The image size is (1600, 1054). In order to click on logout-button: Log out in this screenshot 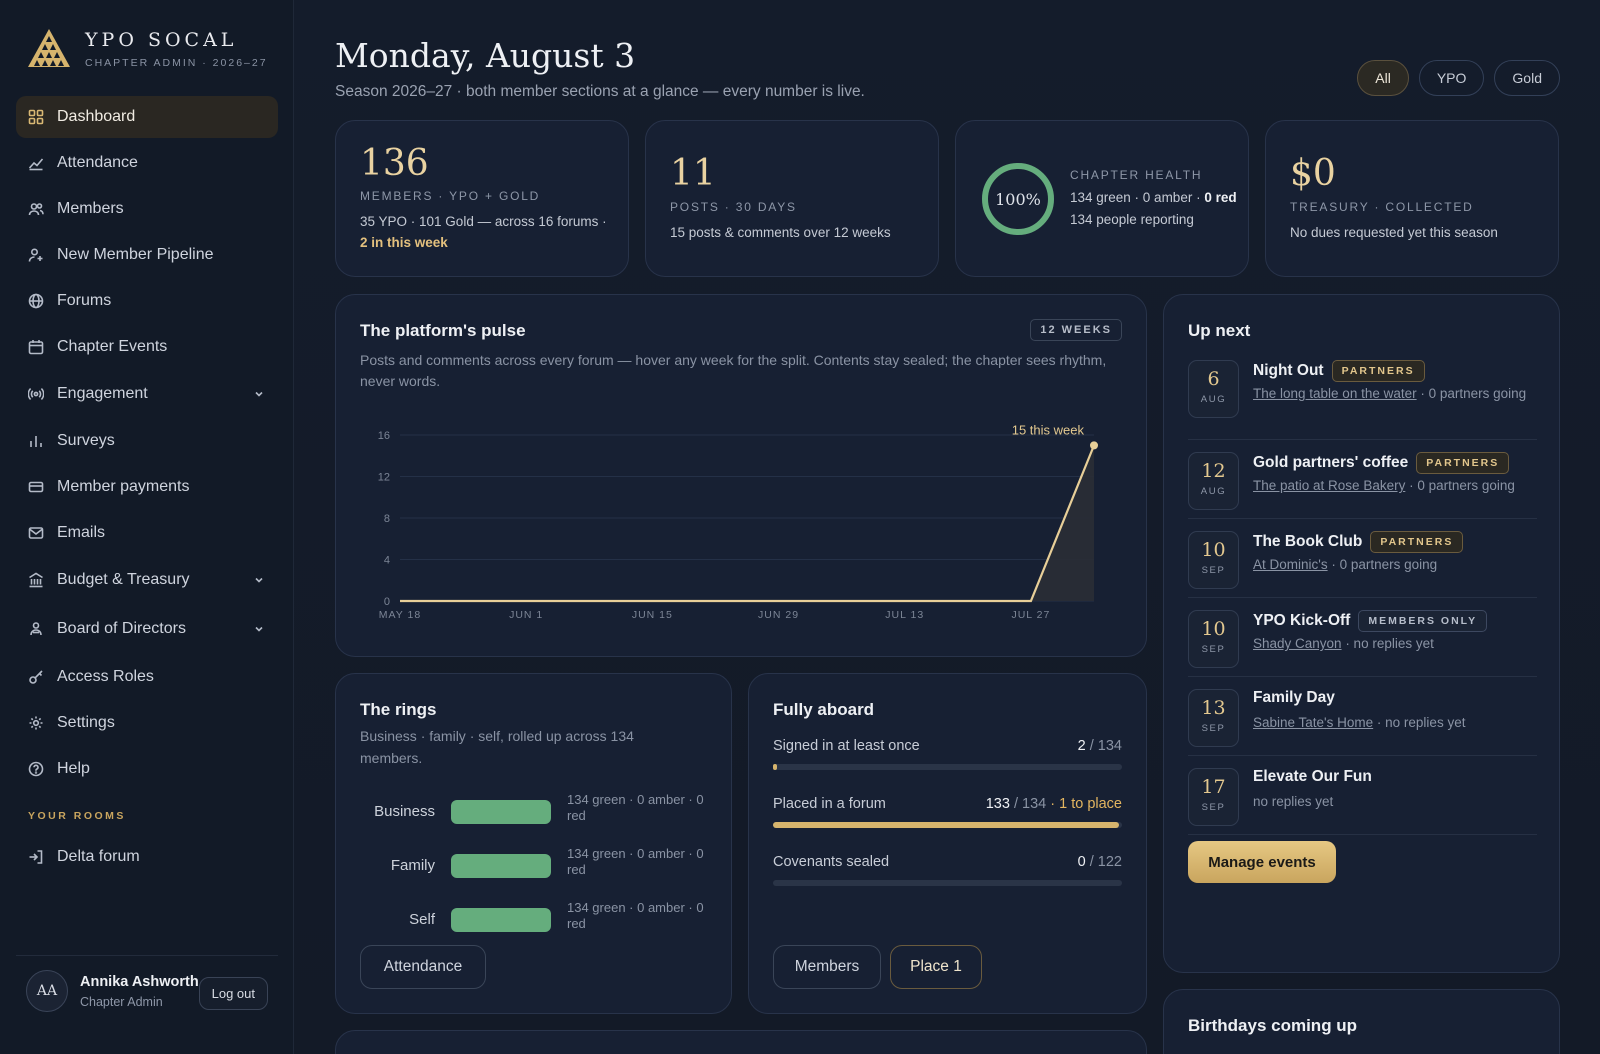, I will do `click(233, 993)`.